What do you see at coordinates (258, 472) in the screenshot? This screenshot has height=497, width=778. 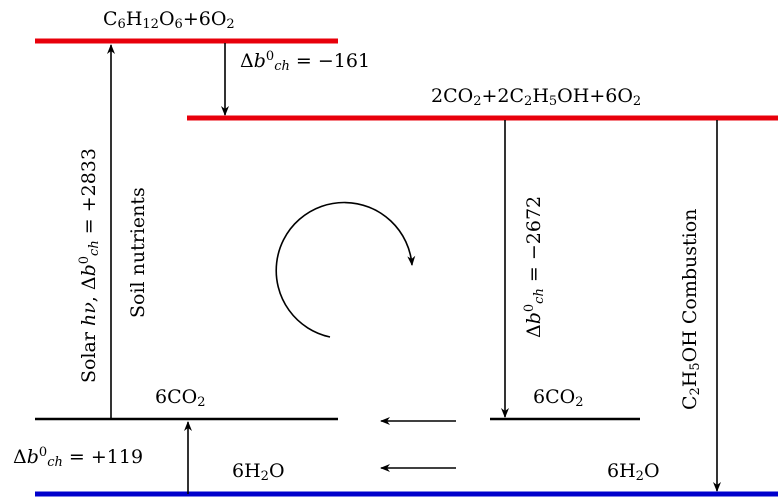 I see `water-left-label: 6H2O` at bounding box center [258, 472].